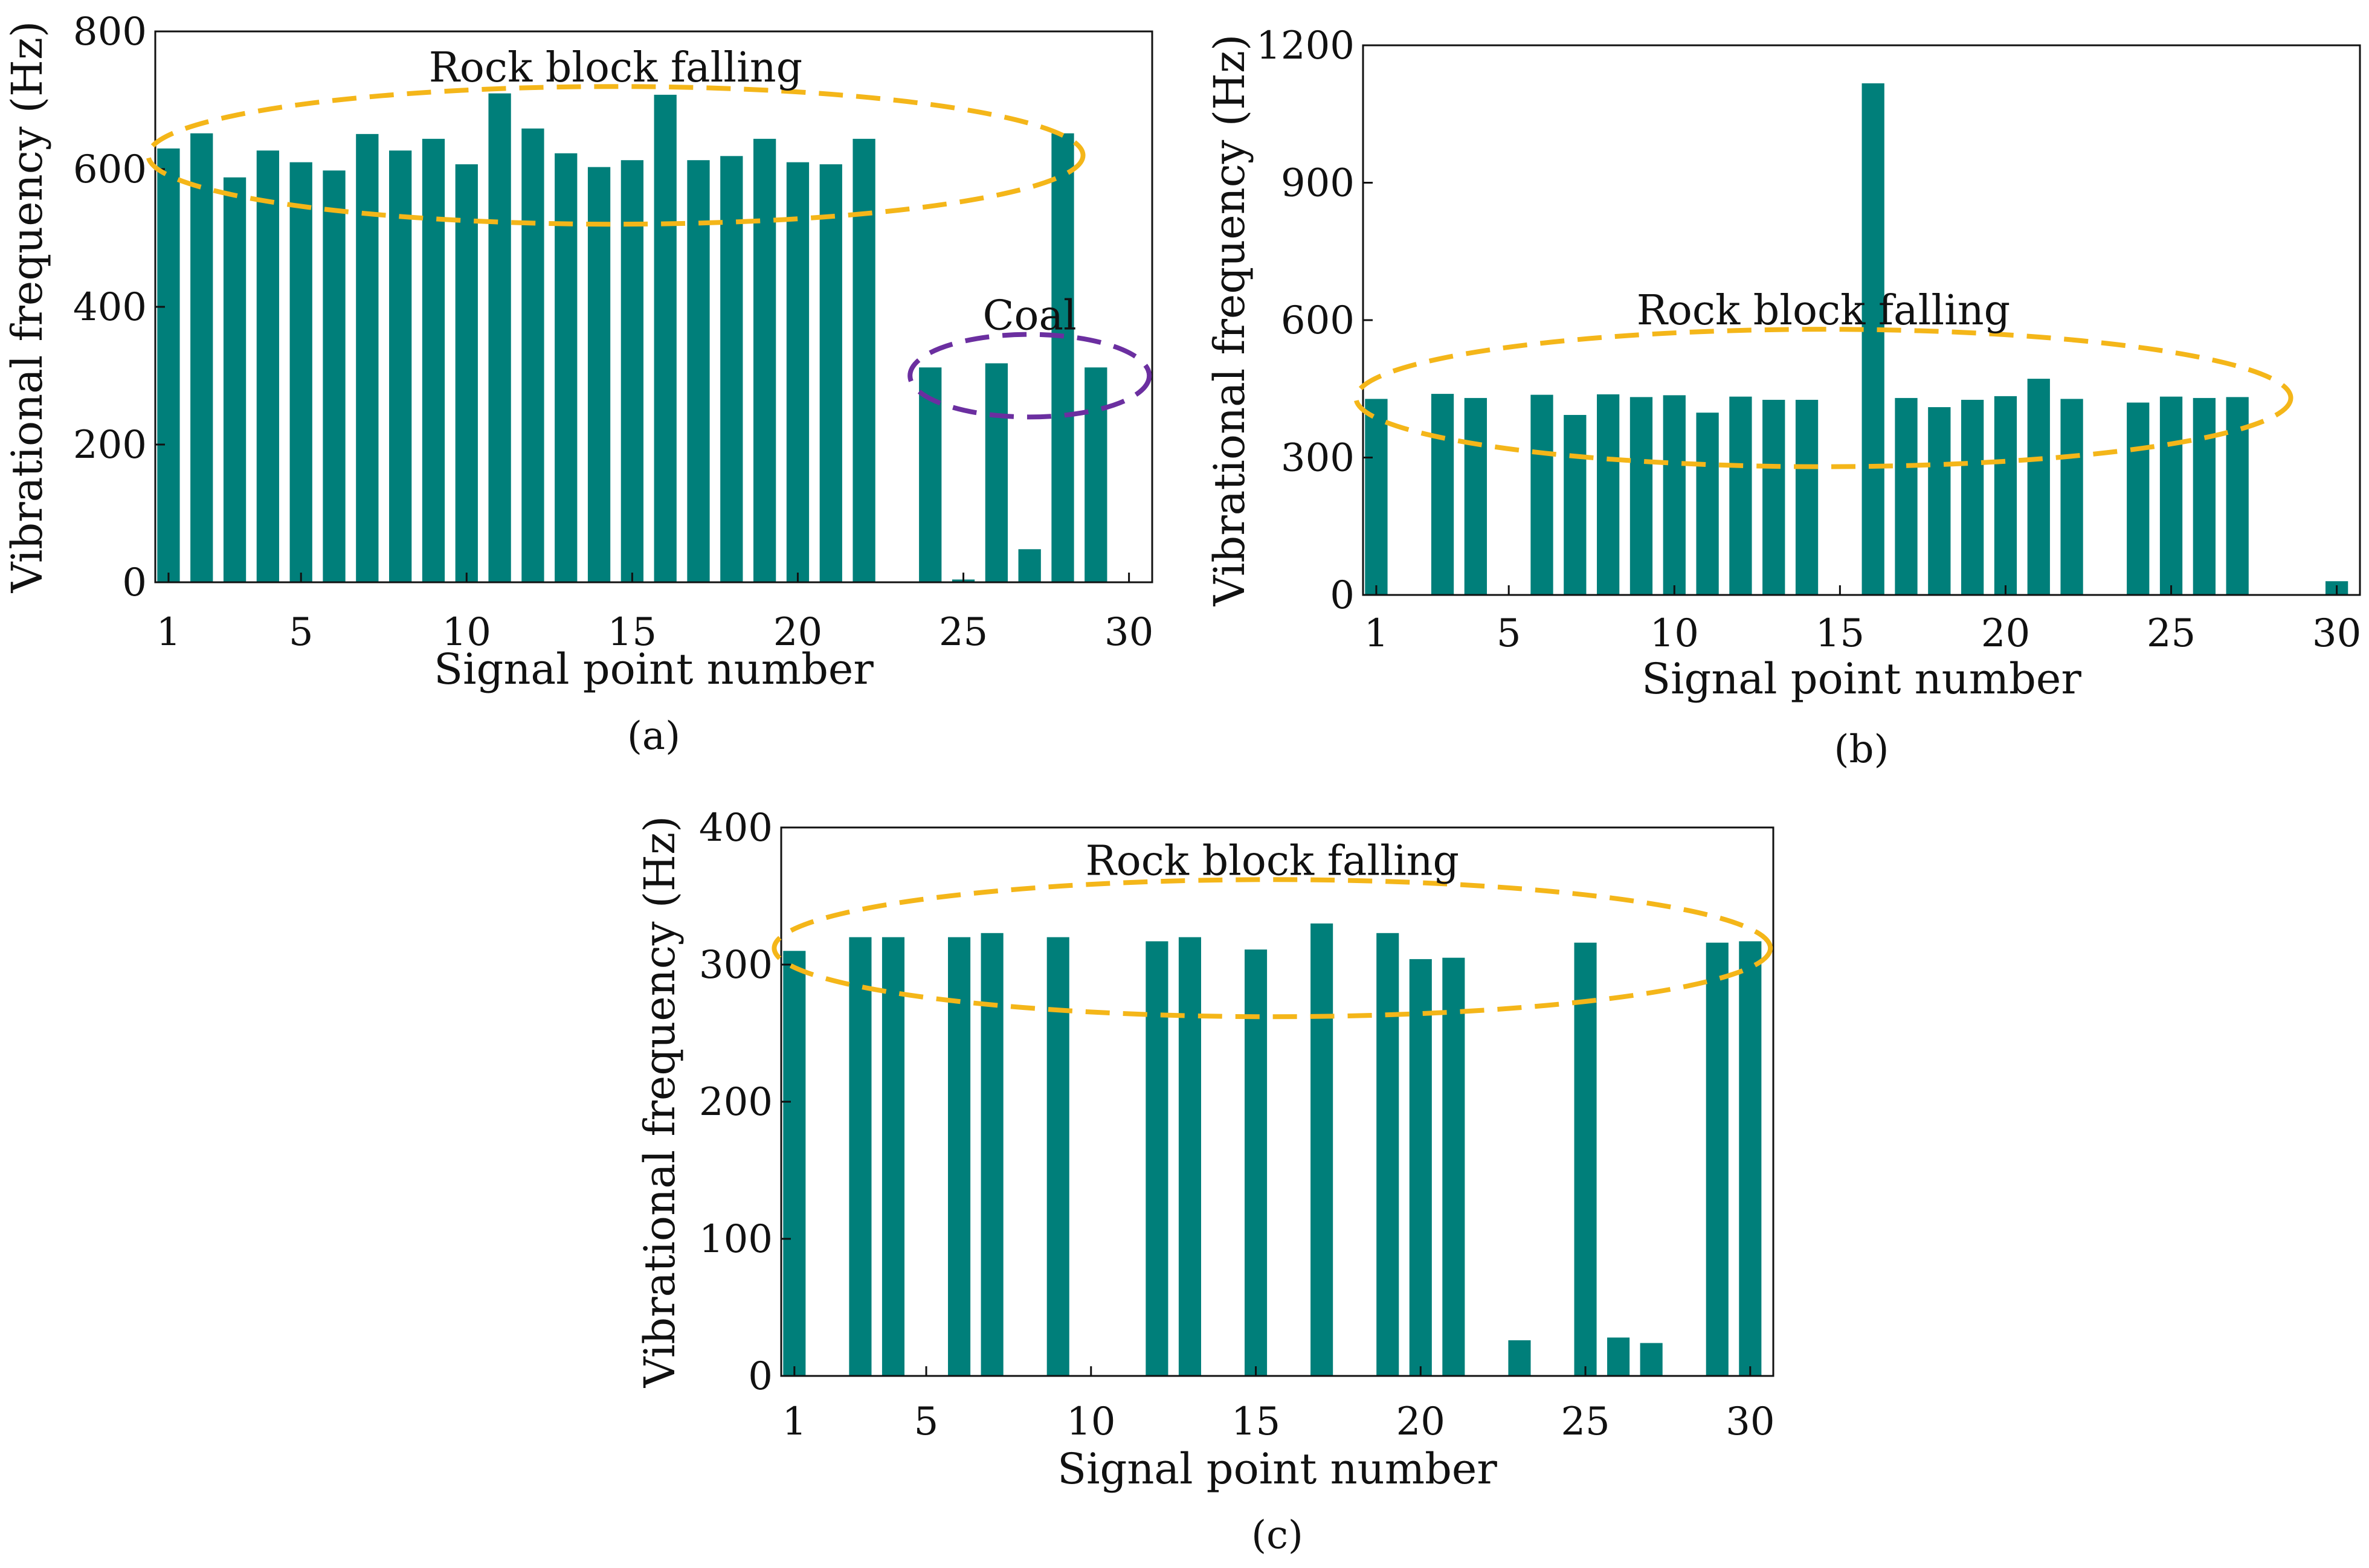  I want to click on panel-label: (a), so click(653, 736).